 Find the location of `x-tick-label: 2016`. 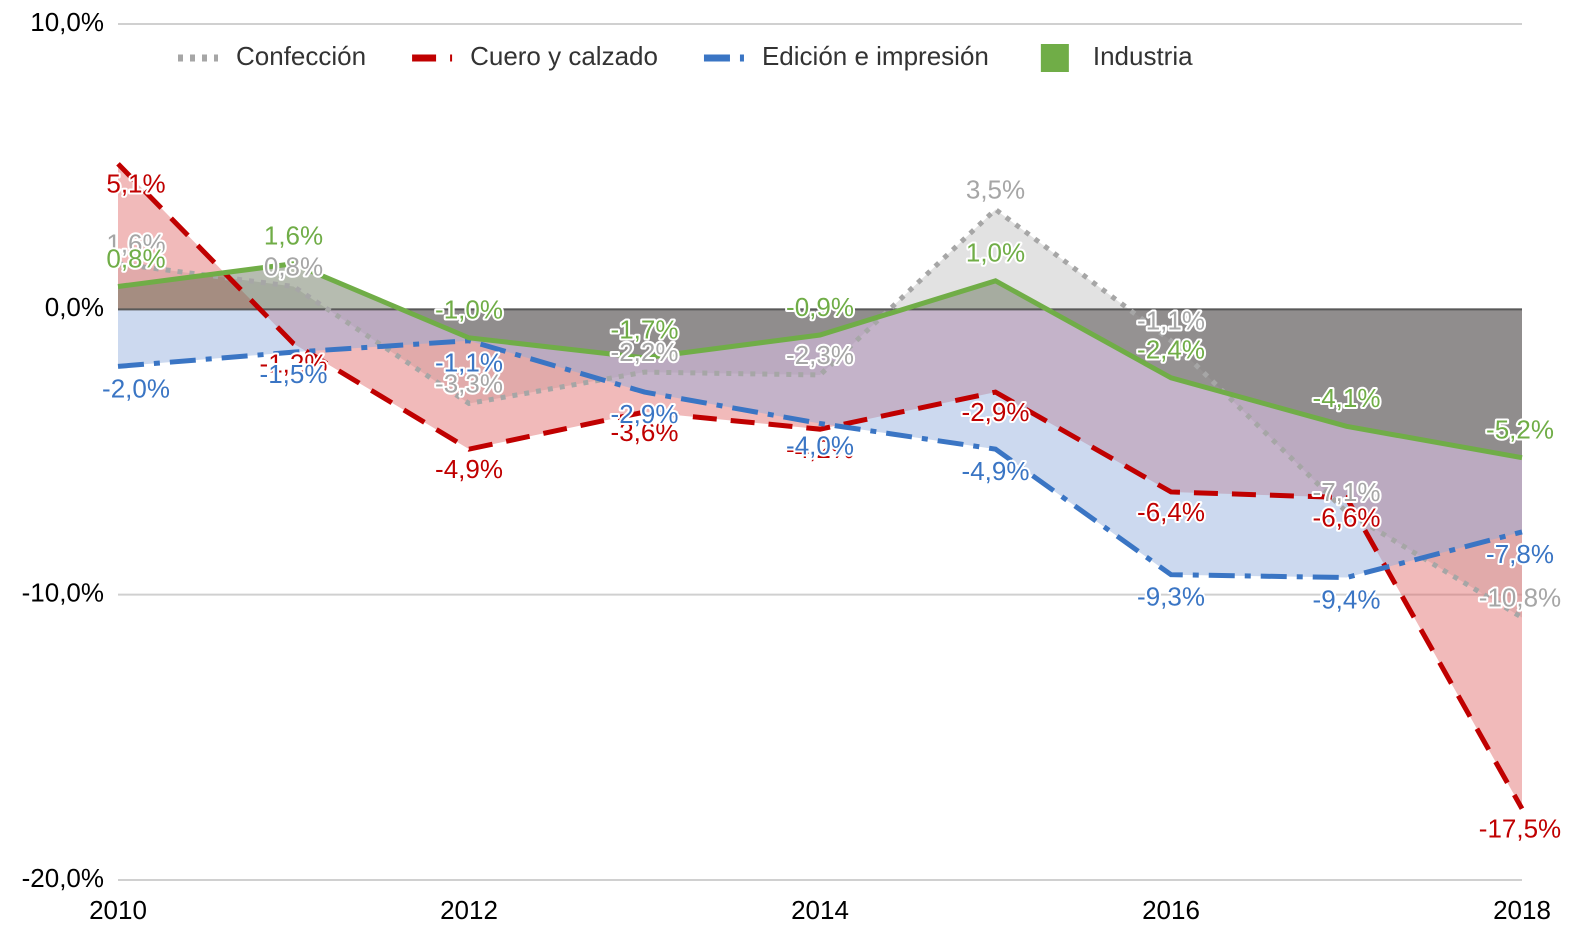

x-tick-label: 2016 is located at coordinates (1171, 910).